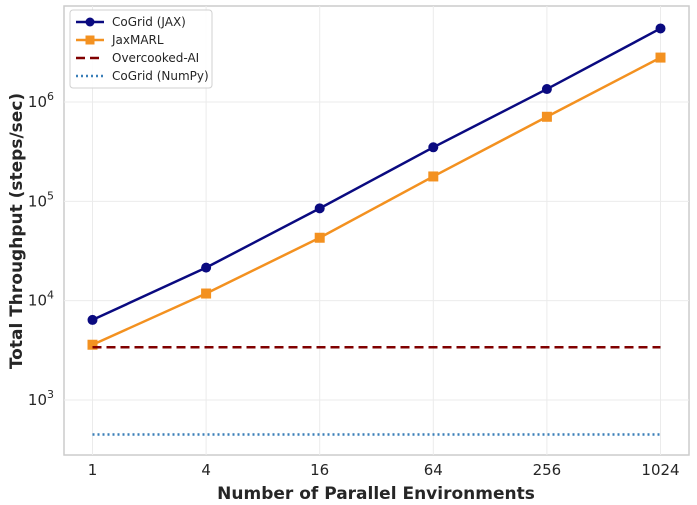 Image resolution: width=697 pixels, height=505 pixels. I want to click on legend-label: CoGrid (JAX), so click(149, 22).